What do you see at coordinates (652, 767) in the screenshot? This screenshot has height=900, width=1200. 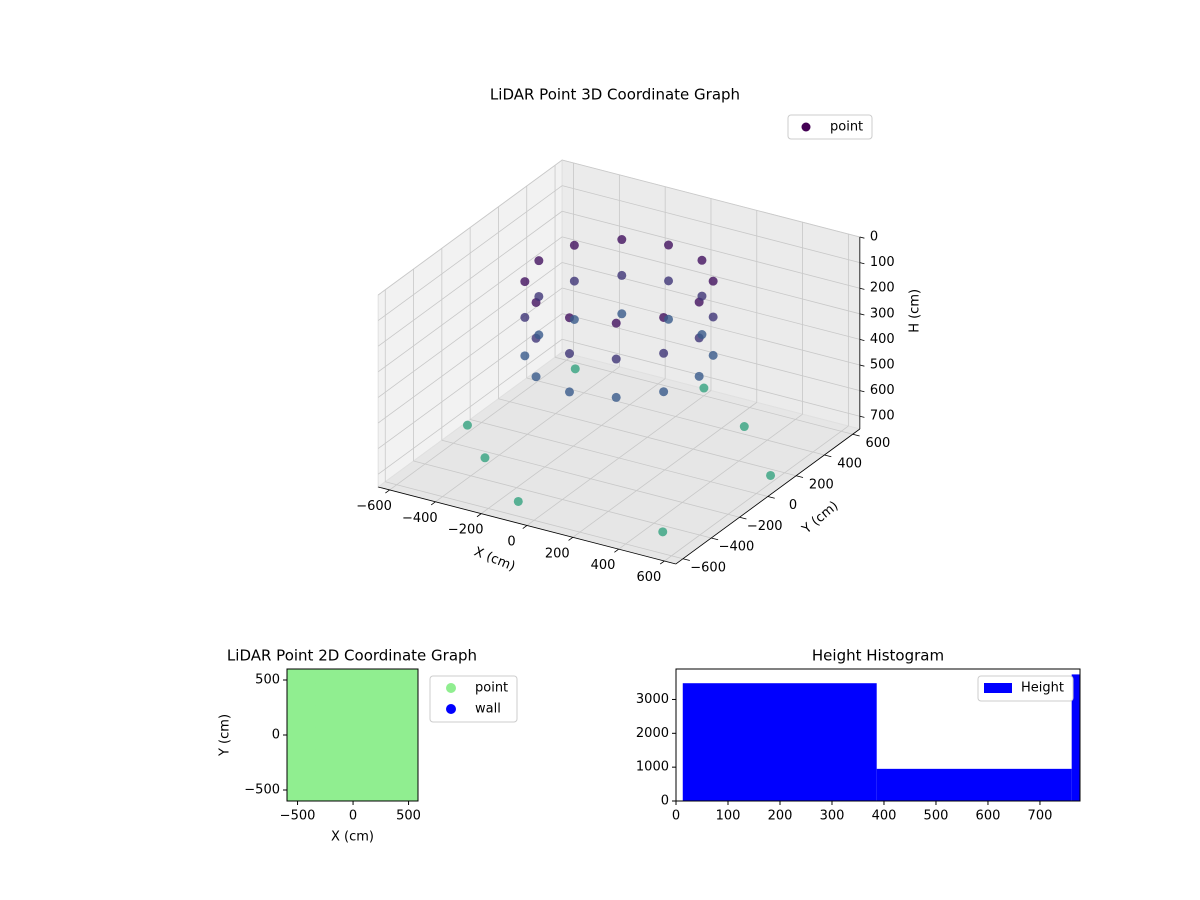 I see `y-tick-label: 1000` at bounding box center [652, 767].